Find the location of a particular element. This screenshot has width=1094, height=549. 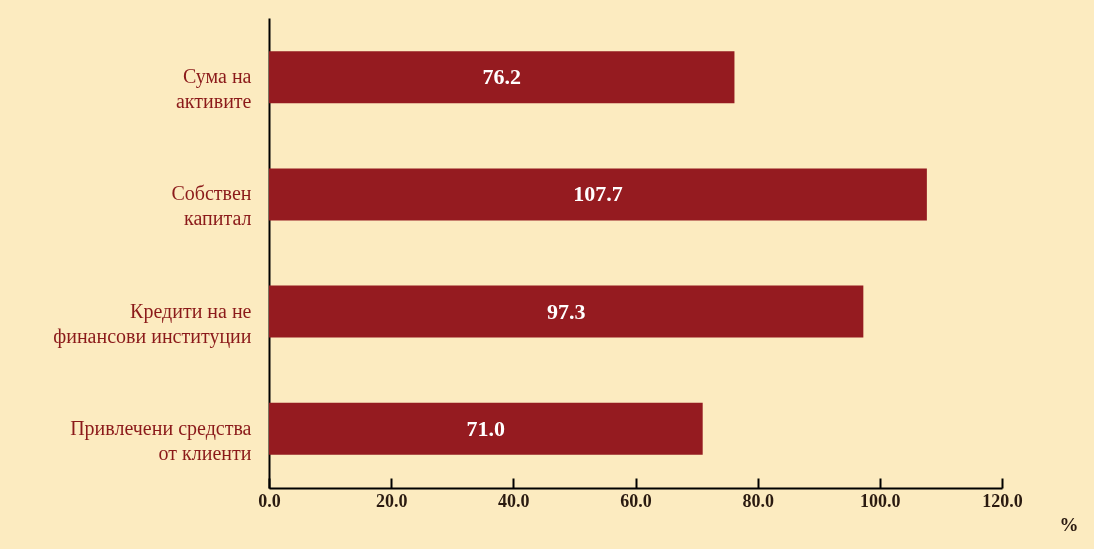

y-tick-label: Привлечени средства от клиенти is located at coordinates (161, 440).